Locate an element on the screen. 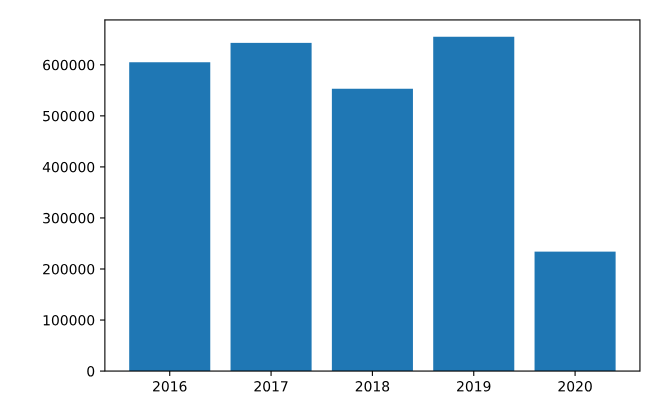 The height and width of the screenshot is (406, 668). x-tick-label: 2020 is located at coordinates (575, 386).